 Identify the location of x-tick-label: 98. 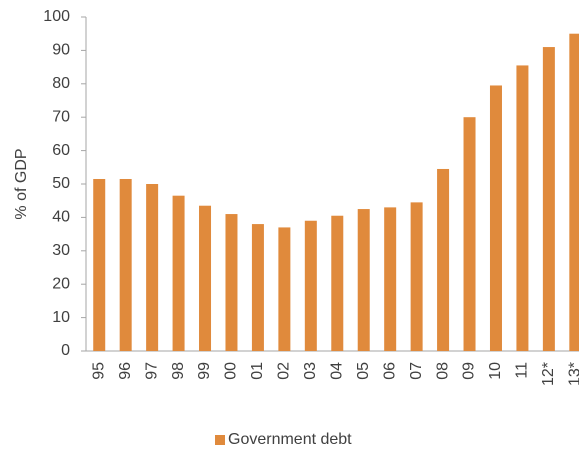
(178, 371).